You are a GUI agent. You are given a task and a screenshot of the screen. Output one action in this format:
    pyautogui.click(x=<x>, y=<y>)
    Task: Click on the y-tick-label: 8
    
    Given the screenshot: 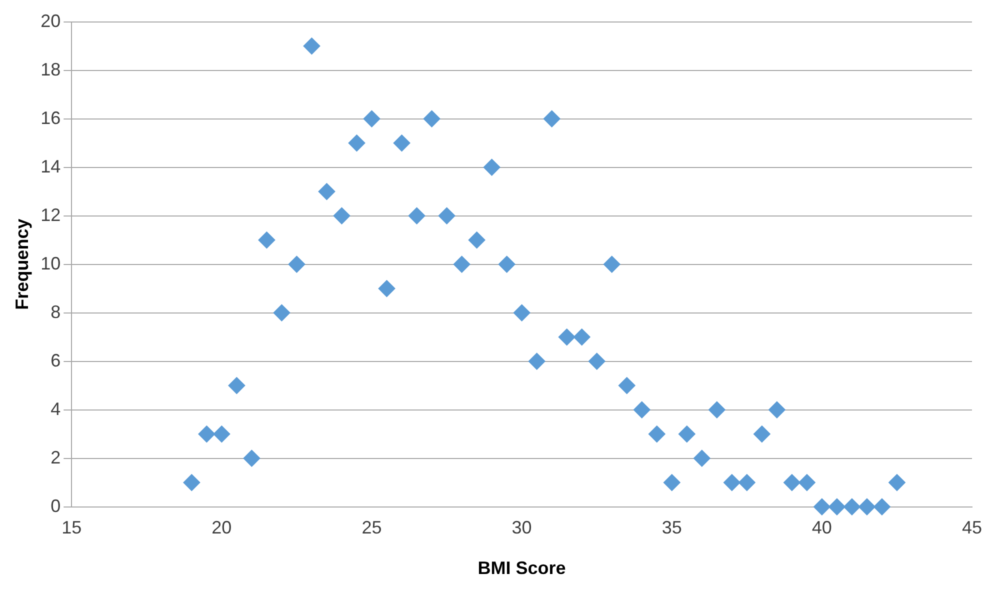 What is the action you would take?
    pyautogui.click(x=55, y=312)
    